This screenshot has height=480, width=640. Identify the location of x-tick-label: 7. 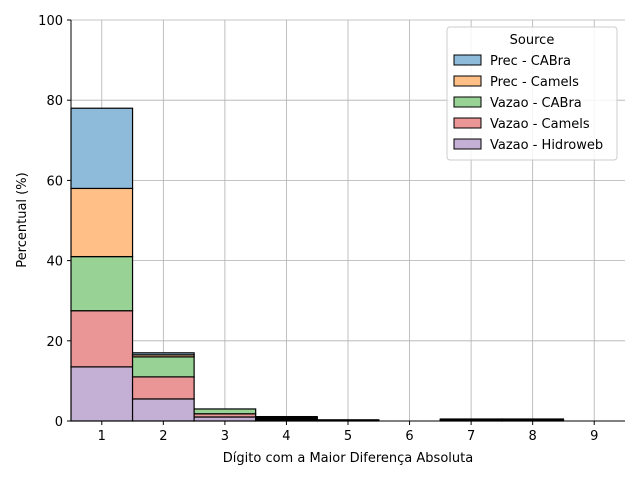
(471, 436).